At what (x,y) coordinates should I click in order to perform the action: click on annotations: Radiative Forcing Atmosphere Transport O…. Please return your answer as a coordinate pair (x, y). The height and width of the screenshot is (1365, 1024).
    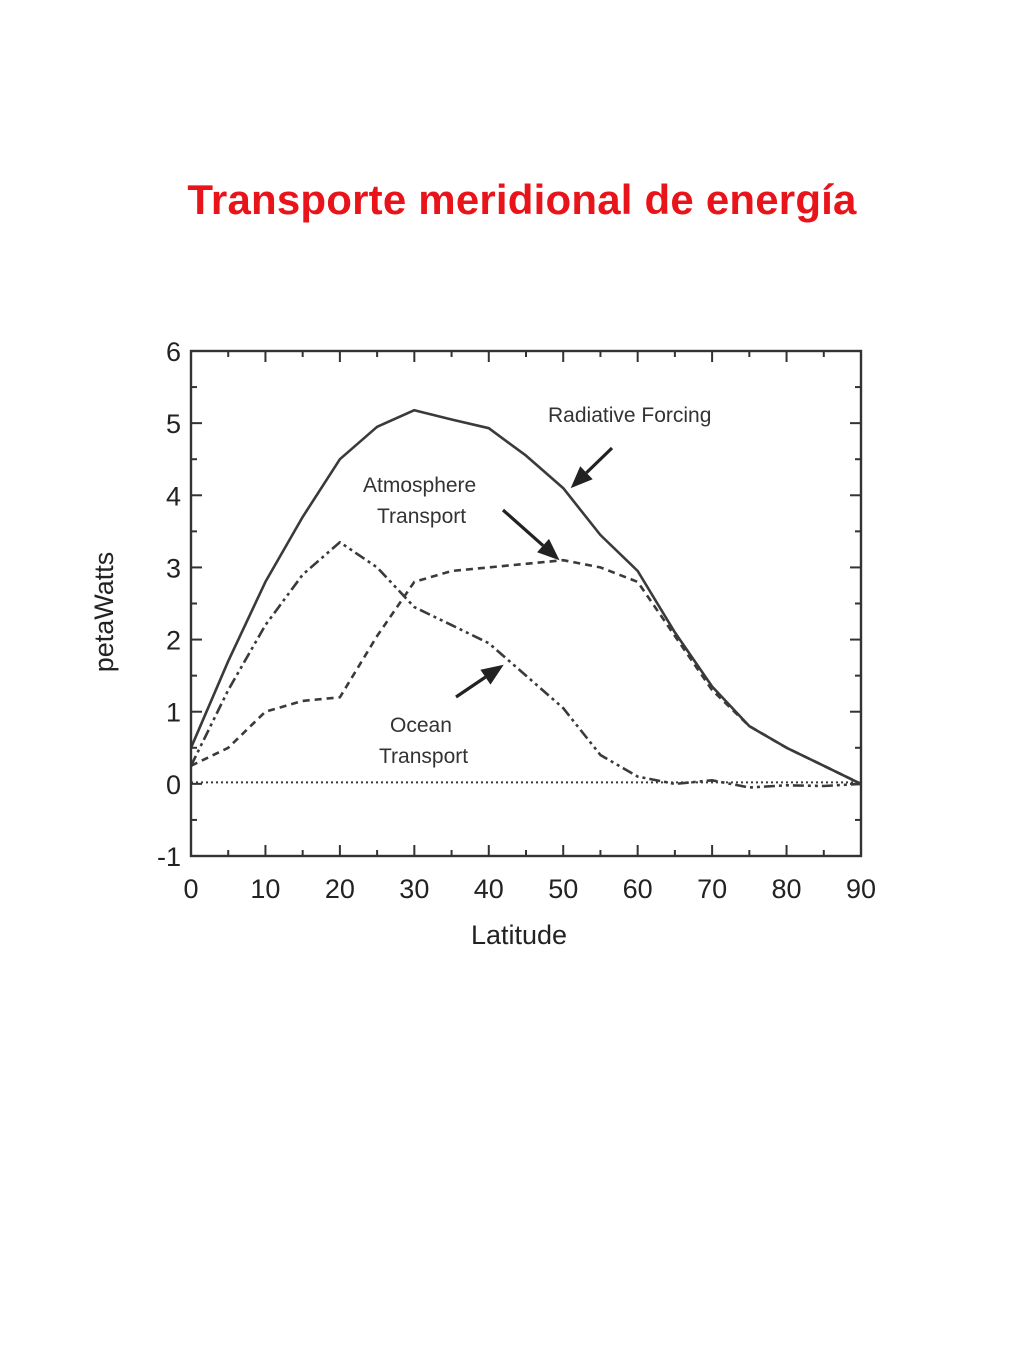
    Looking at the image, I should click on (537, 586).